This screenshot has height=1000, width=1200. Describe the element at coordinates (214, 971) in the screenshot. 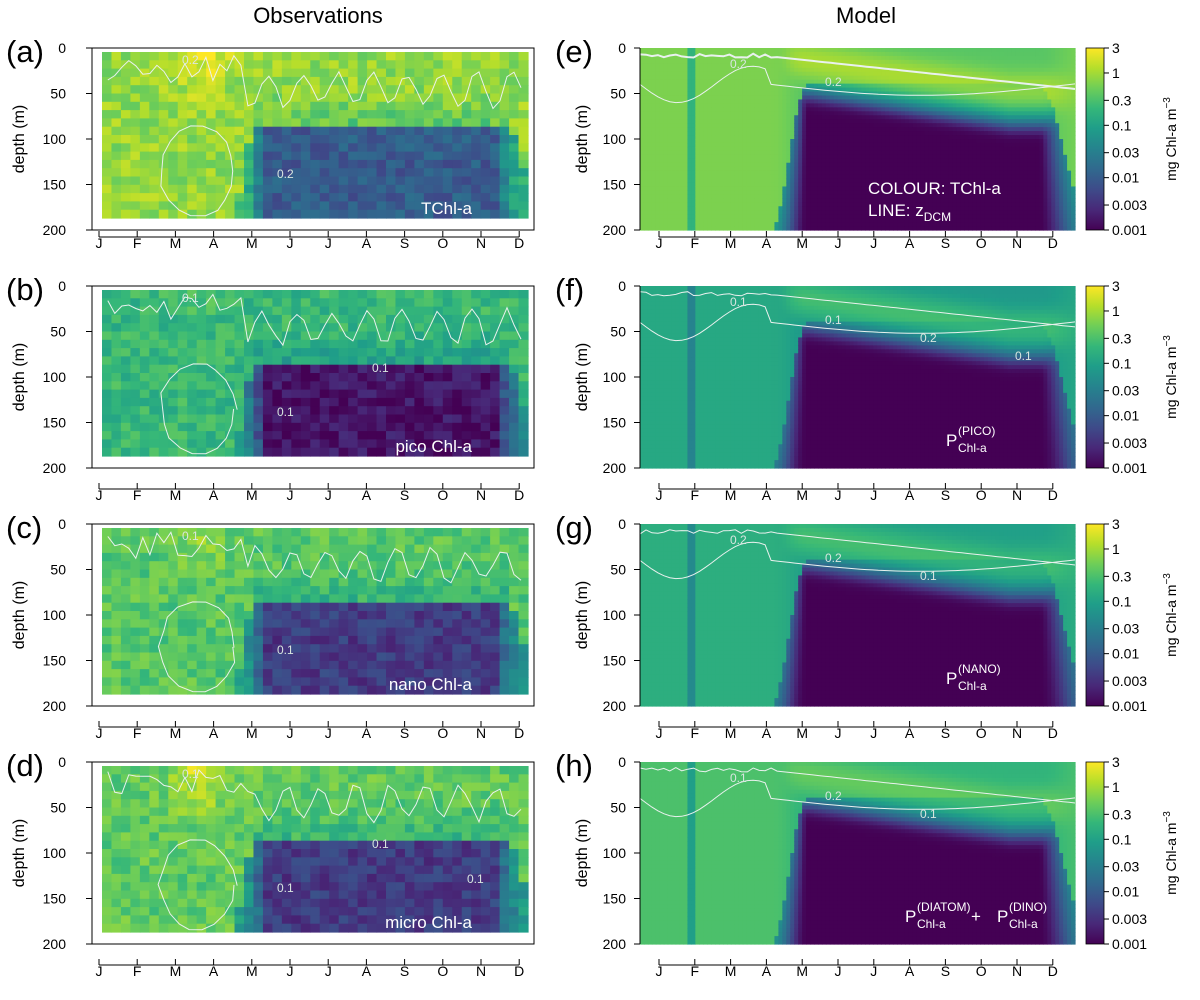

I see `x-tick-label: A` at that location.